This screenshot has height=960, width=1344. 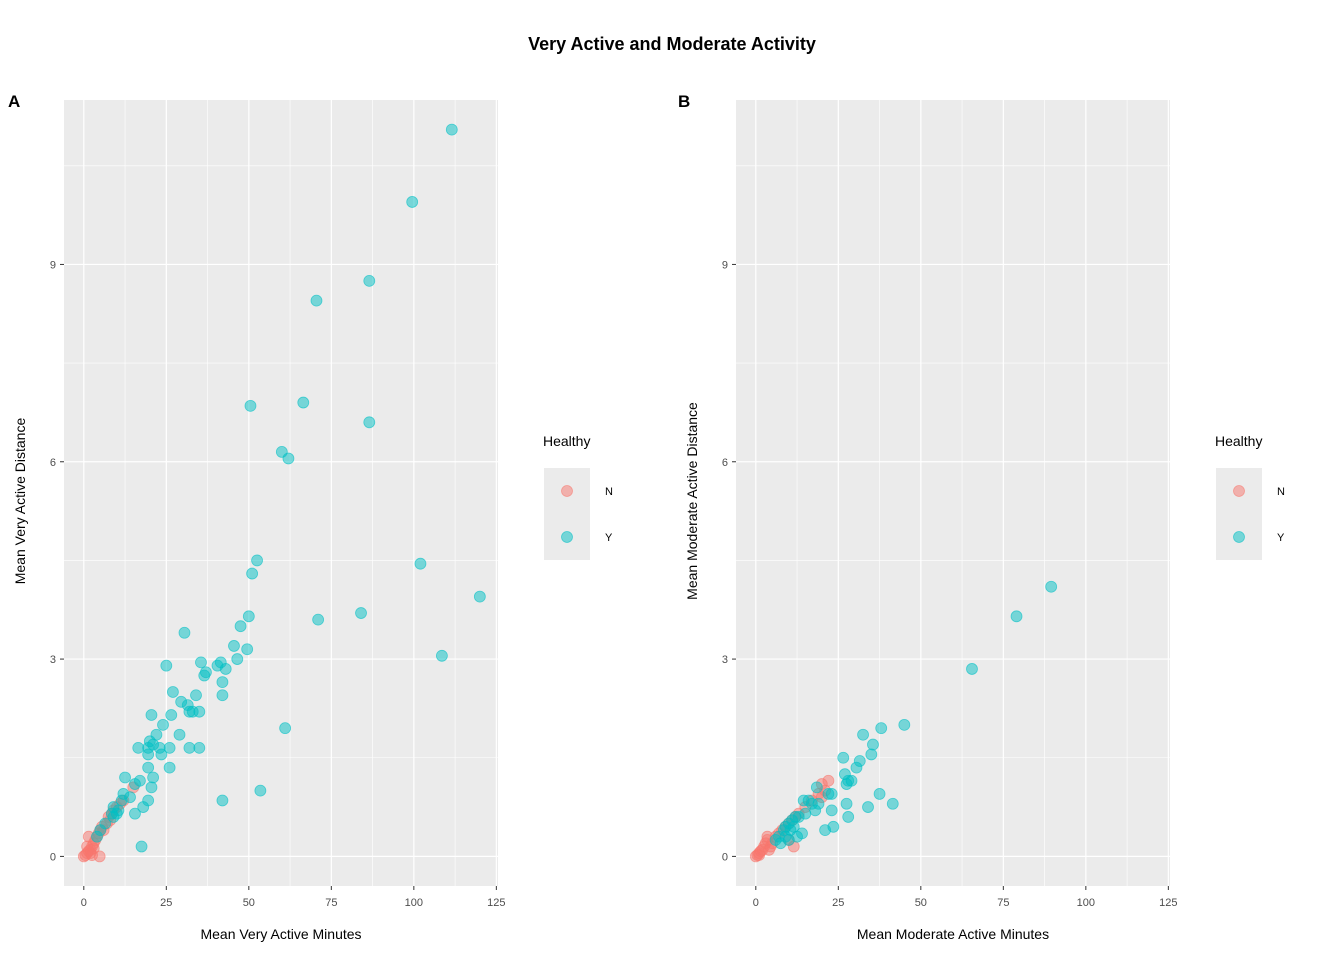 I want to click on panel-tag: B, so click(x=684, y=101).